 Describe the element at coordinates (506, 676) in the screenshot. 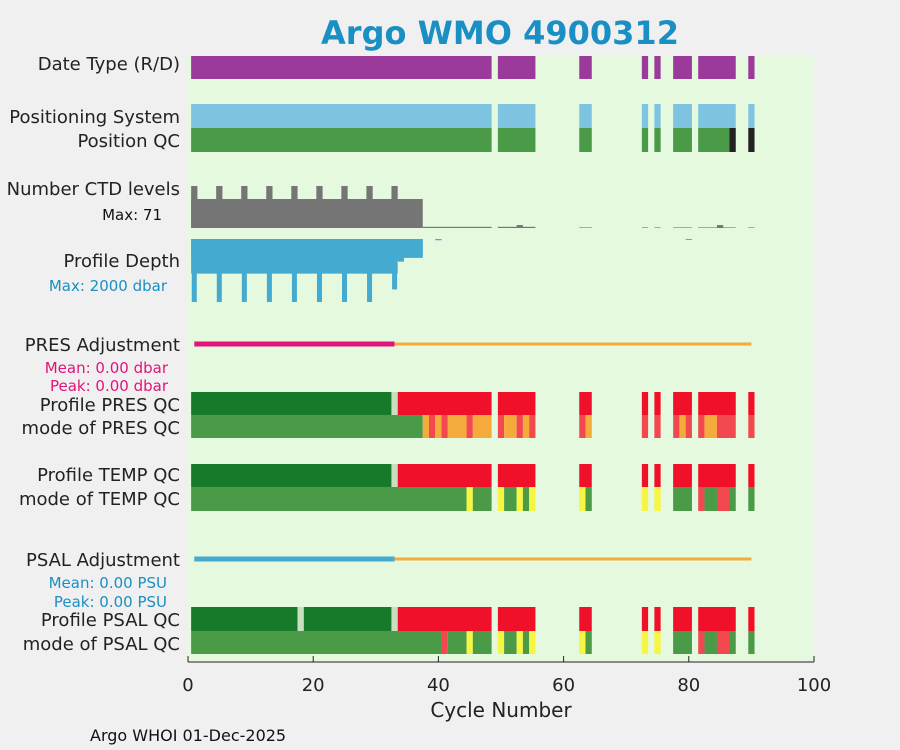

I see `x-axis-ticks: 0 20 40 60 80 100` at that location.